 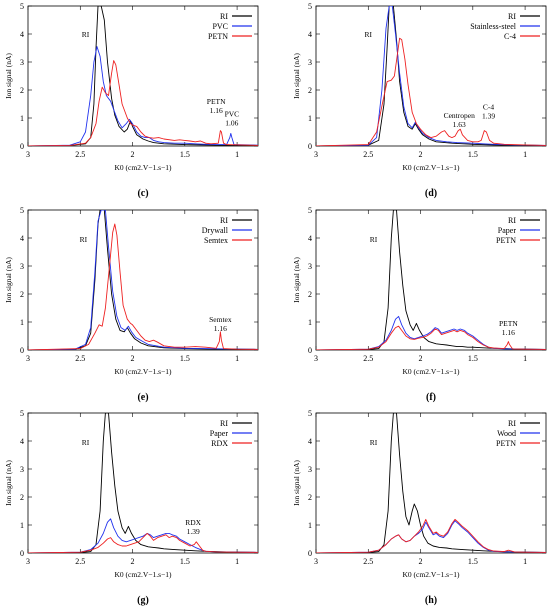 What do you see at coordinates (506, 433) in the screenshot?
I see `legend-label: Wood` at bounding box center [506, 433].